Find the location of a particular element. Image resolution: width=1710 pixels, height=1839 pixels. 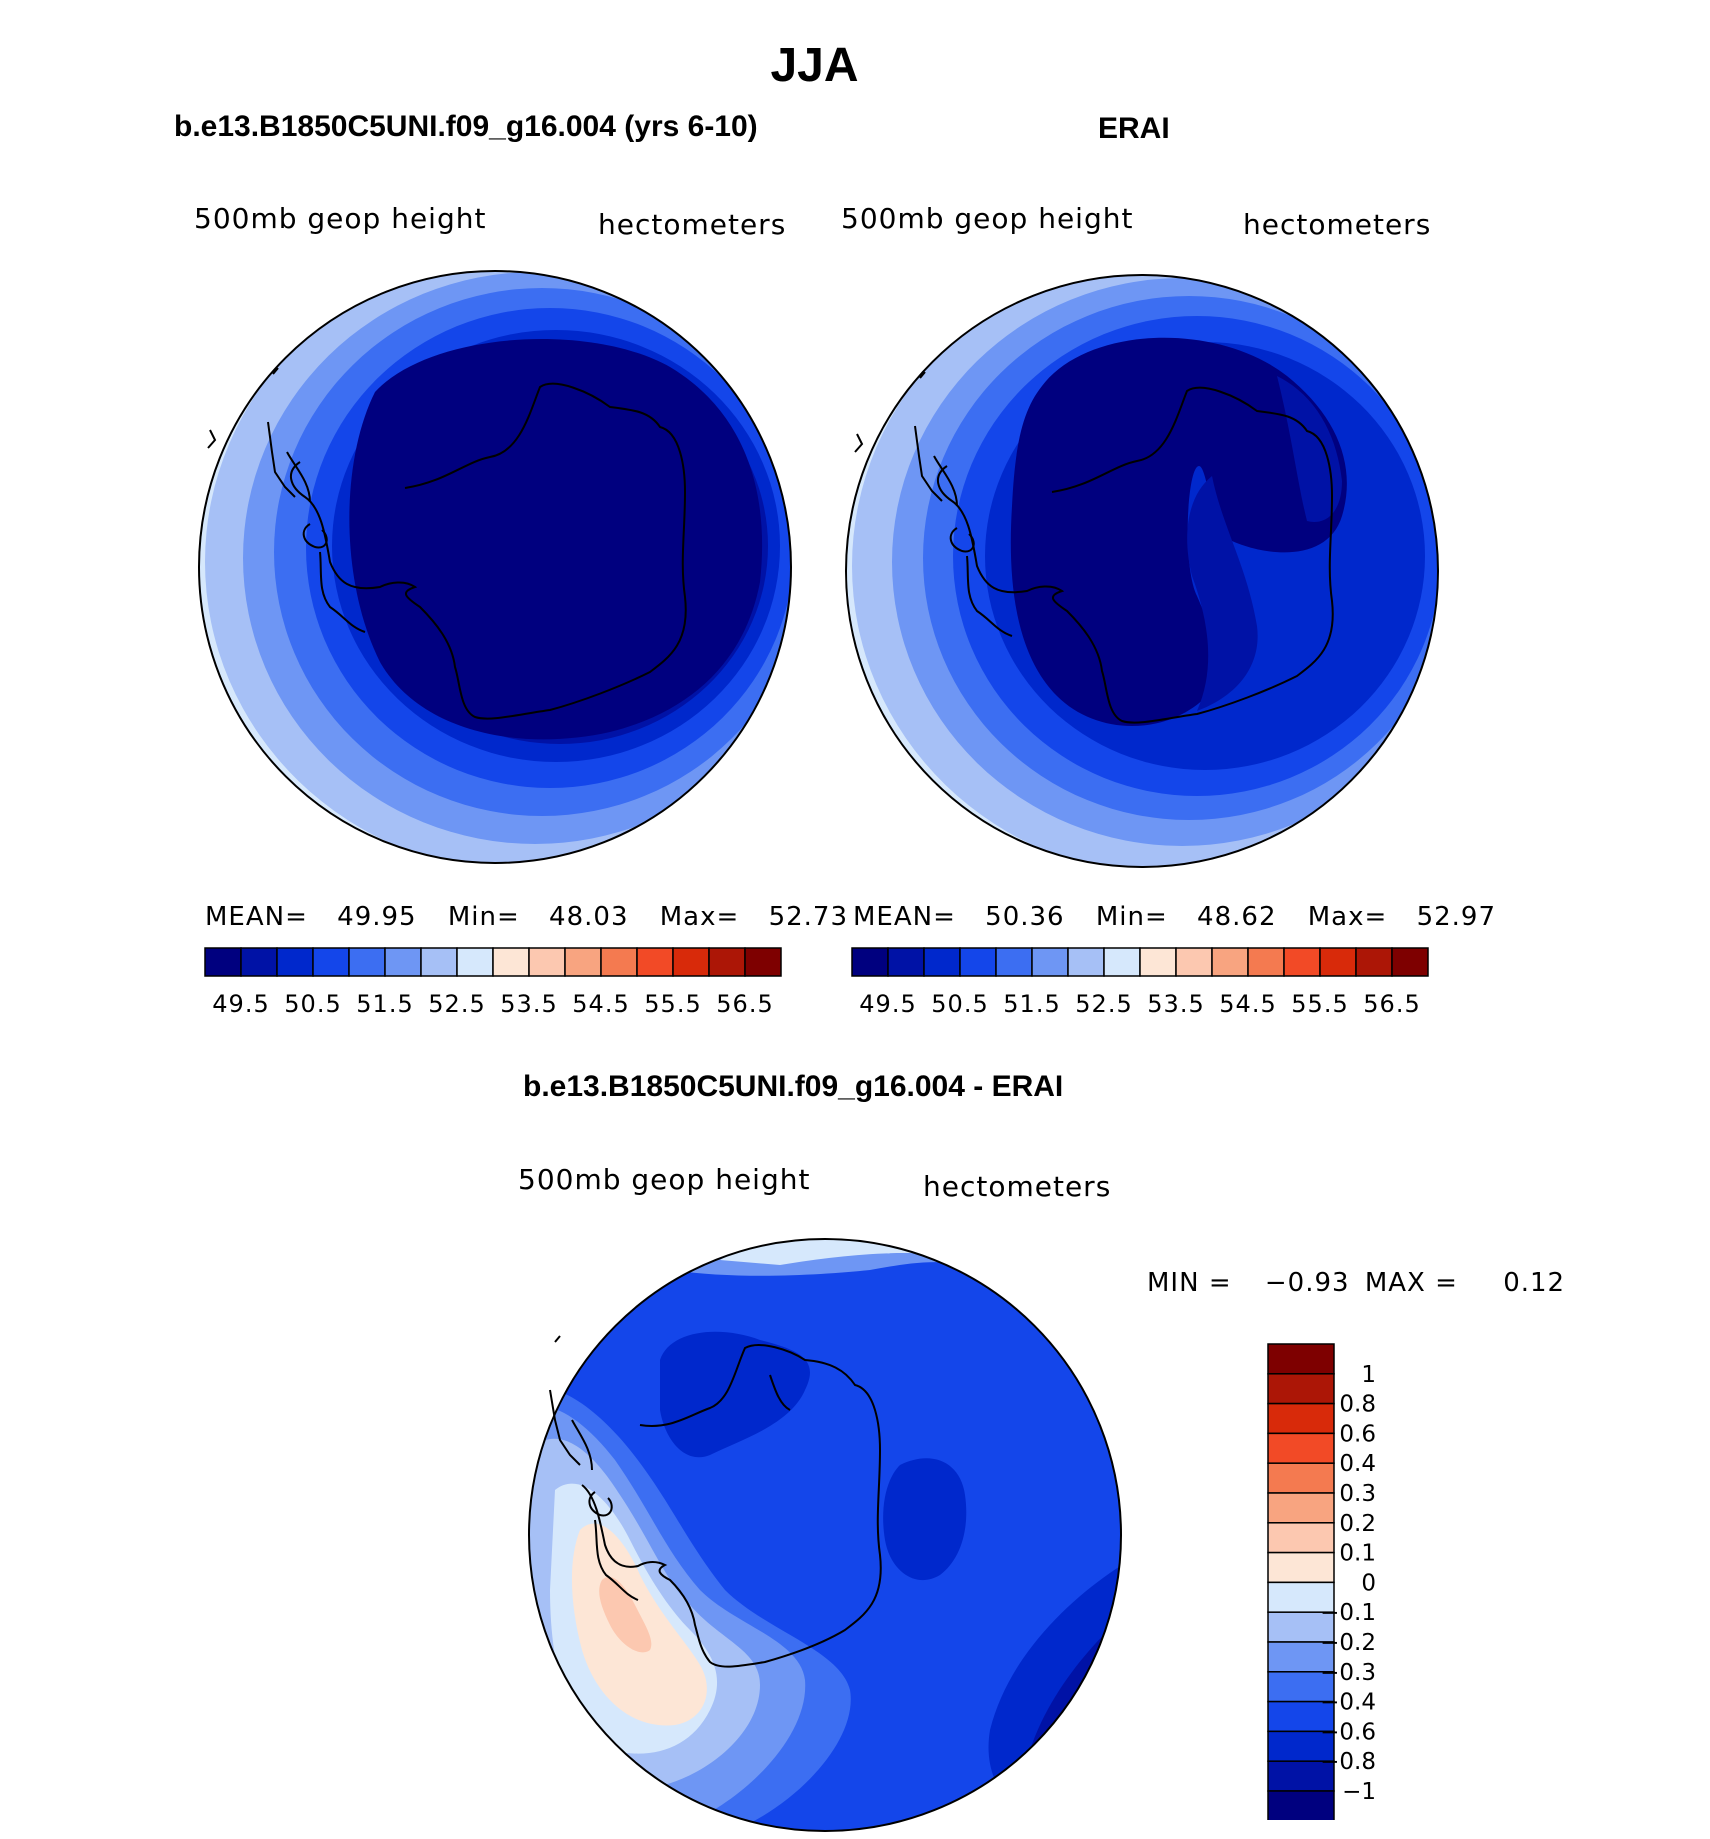

colorbar-tick-label: 0.8 is located at coordinates (1357, 1405).